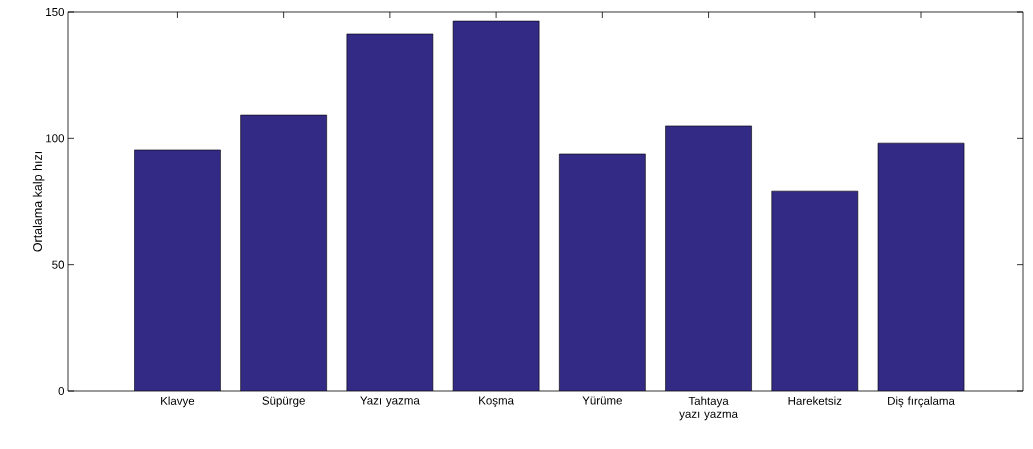  Describe the element at coordinates (55, 138) in the screenshot. I see `y-tick-label: 100` at that location.